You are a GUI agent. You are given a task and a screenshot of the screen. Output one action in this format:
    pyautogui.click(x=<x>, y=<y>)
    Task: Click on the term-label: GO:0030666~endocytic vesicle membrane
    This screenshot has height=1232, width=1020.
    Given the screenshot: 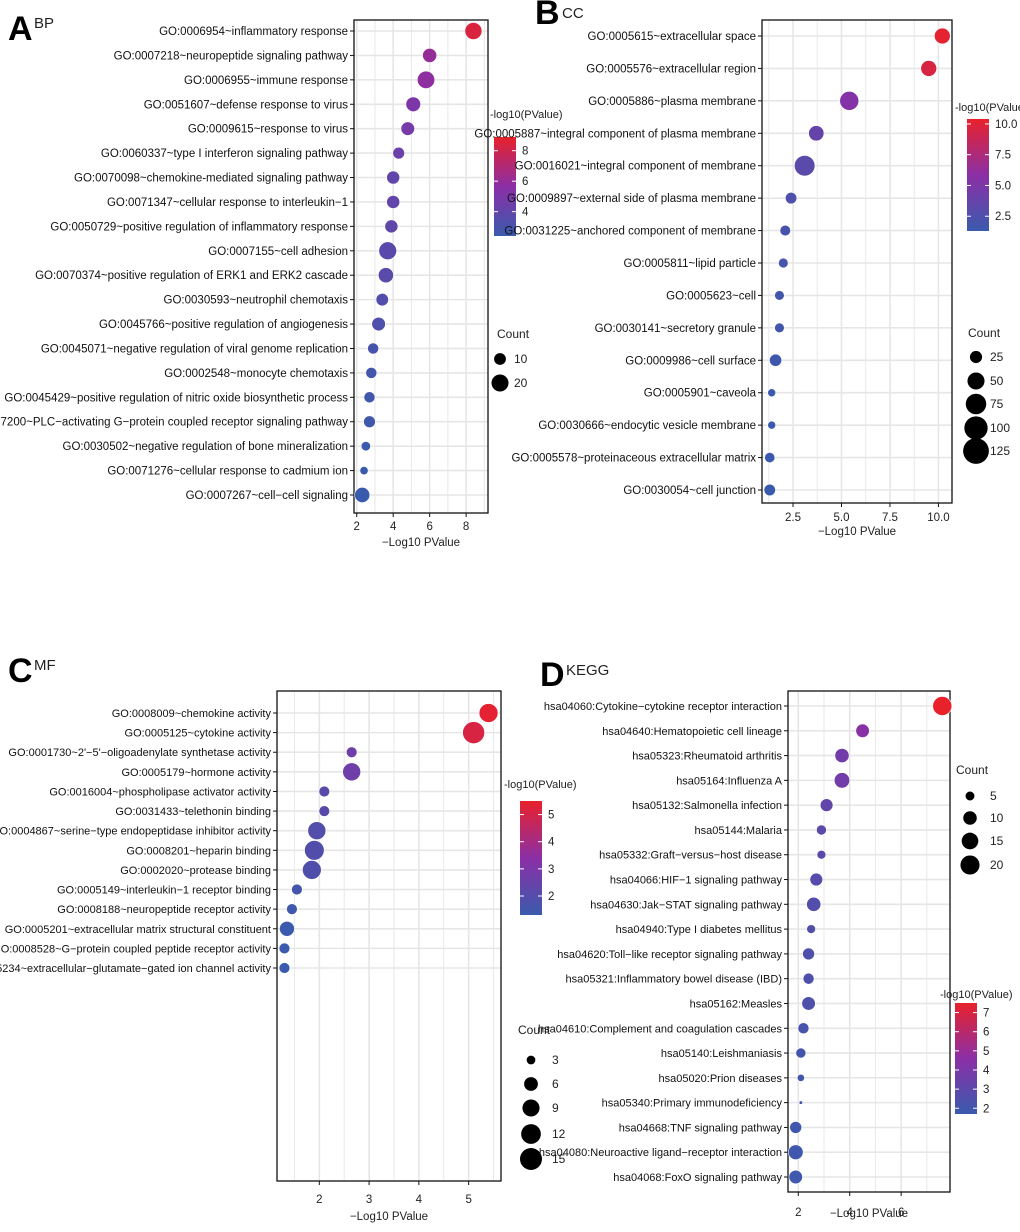 What is the action you would take?
    pyautogui.click(x=647, y=426)
    